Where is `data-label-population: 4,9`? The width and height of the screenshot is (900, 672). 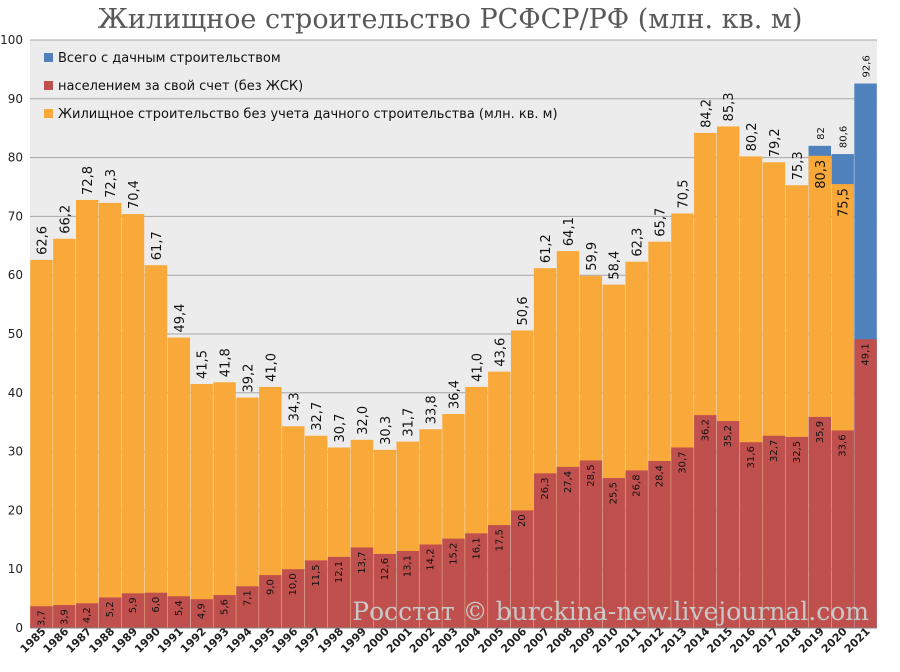 data-label-population: 4,9 is located at coordinates (202, 611).